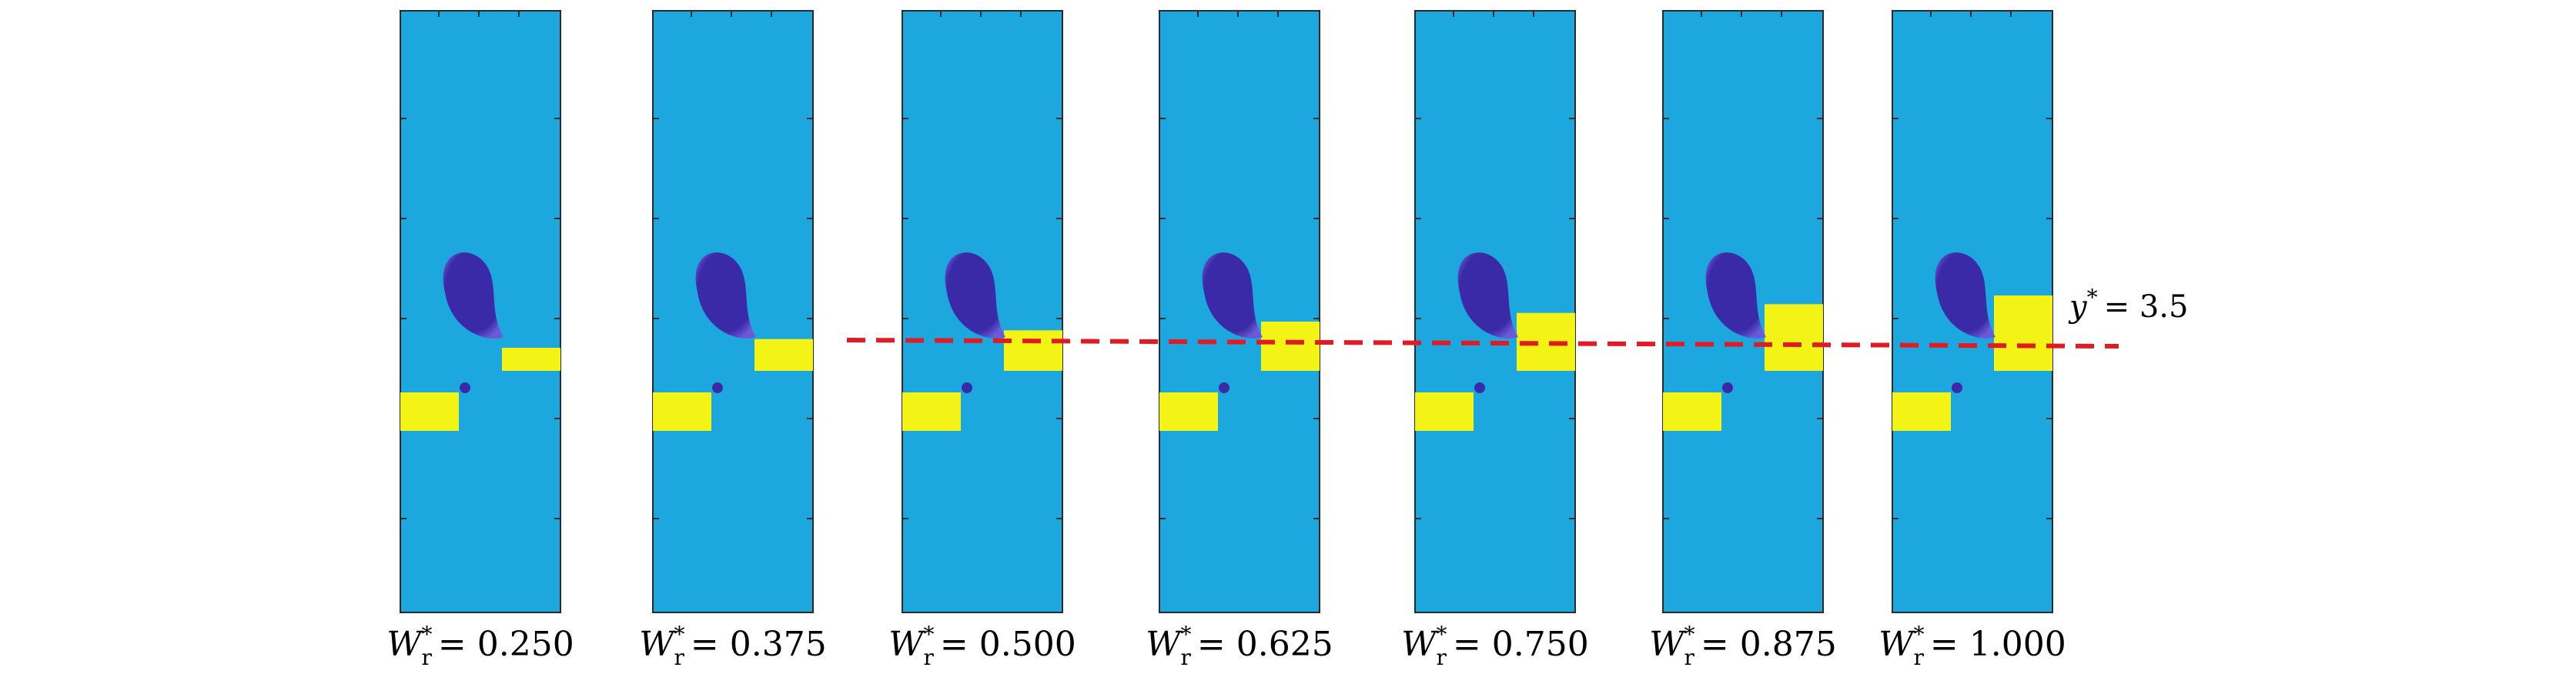 This screenshot has height=674, width=2576. Describe the element at coordinates (733, 340) in the screenshot. I see `panel-2: W* r = 0.375` at that location.